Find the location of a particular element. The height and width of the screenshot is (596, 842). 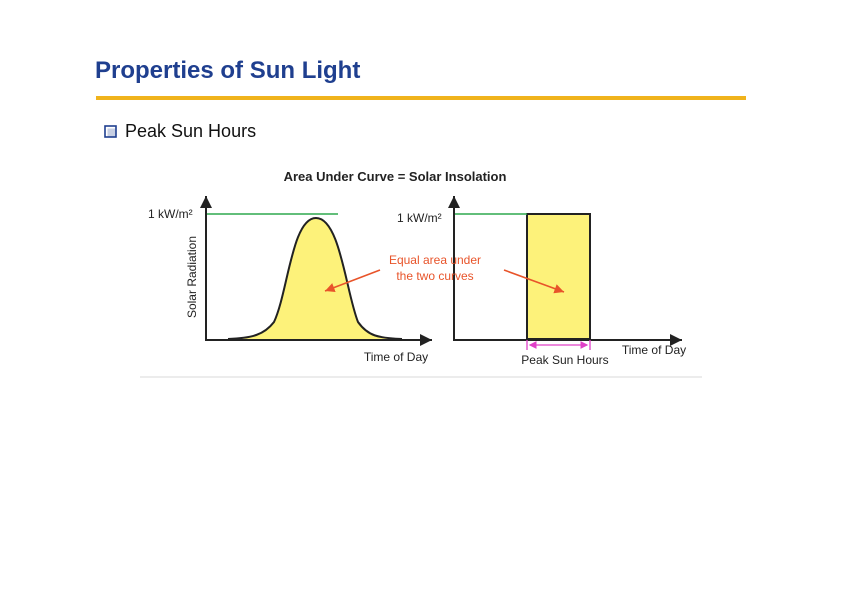

annotation-line-1: Equal area under is located at coordinates (435, 260).